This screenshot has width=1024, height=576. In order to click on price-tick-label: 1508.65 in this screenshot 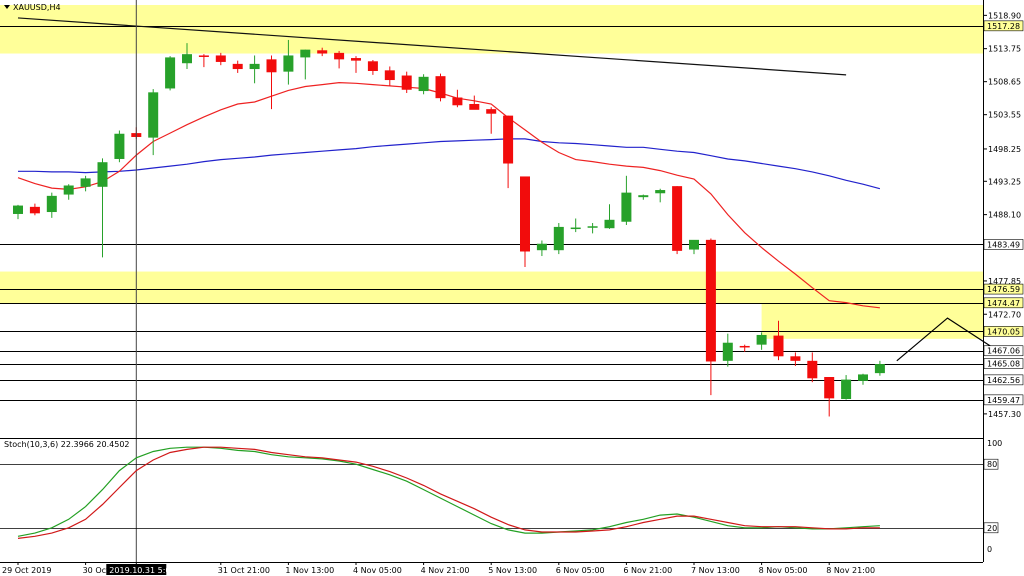, I will do `click(1004, 82)`.